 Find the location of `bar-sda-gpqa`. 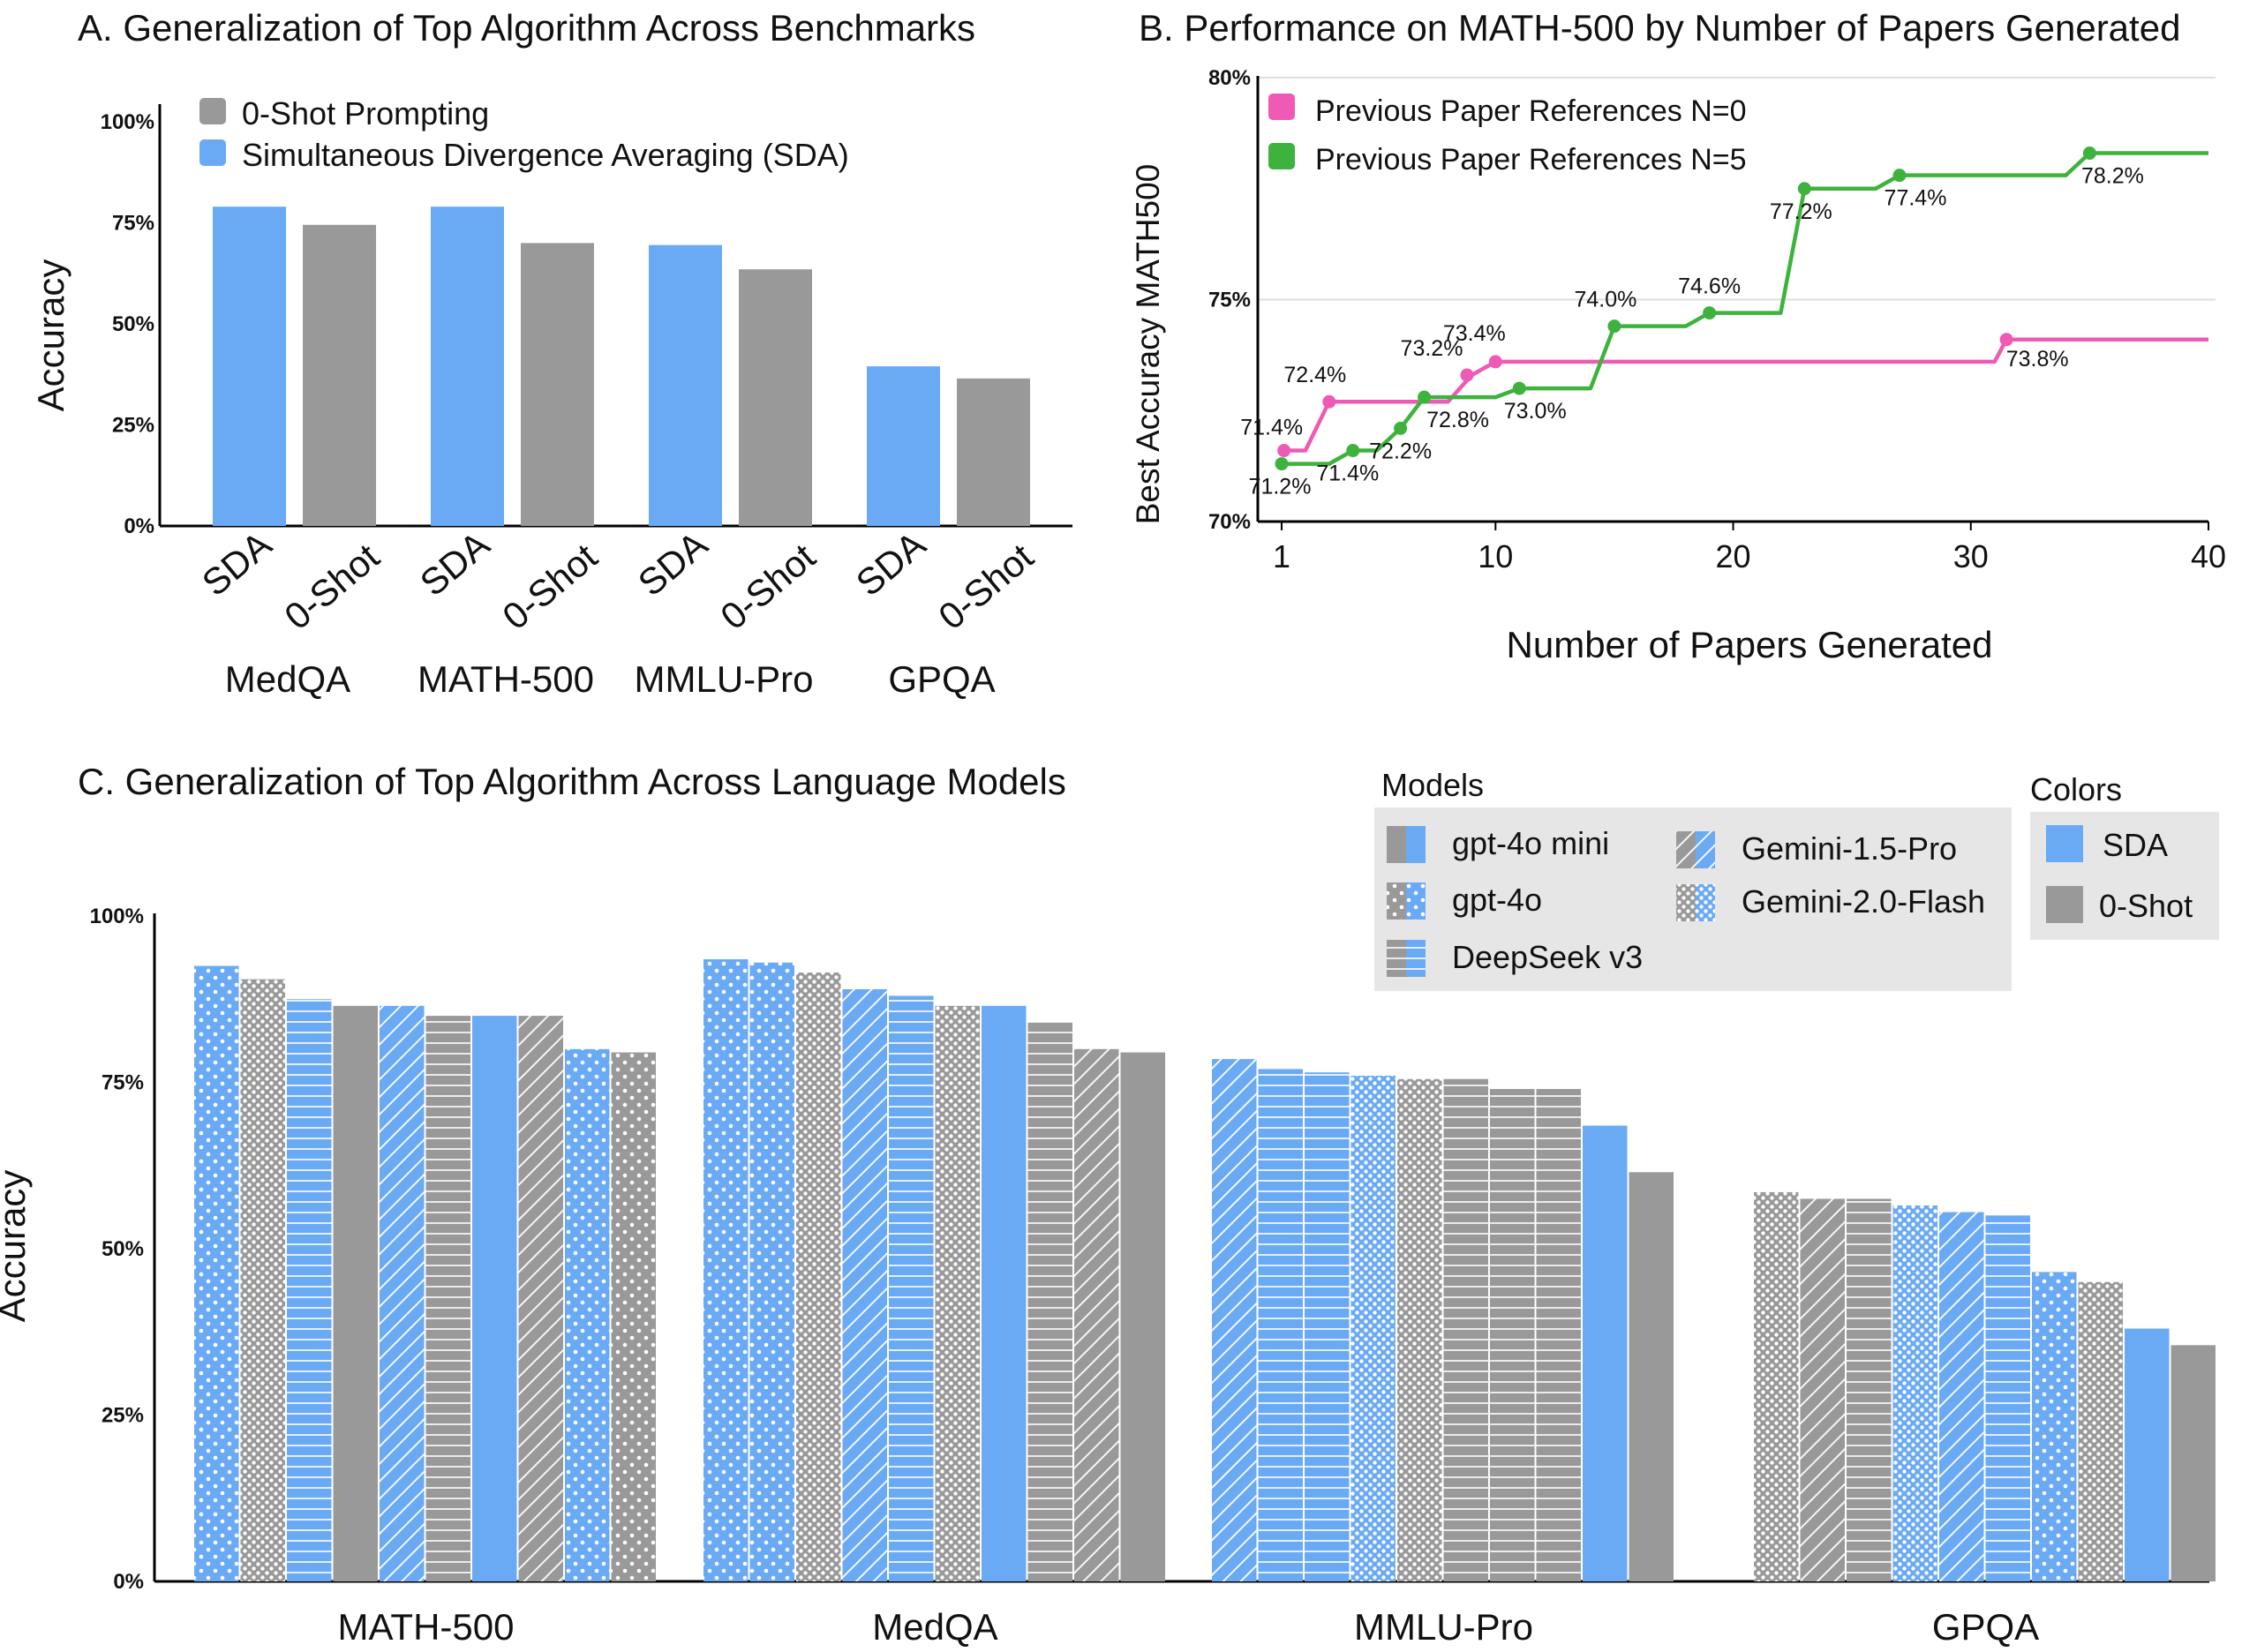

bar-sda-gpqa is located at coordinates (903, 446).